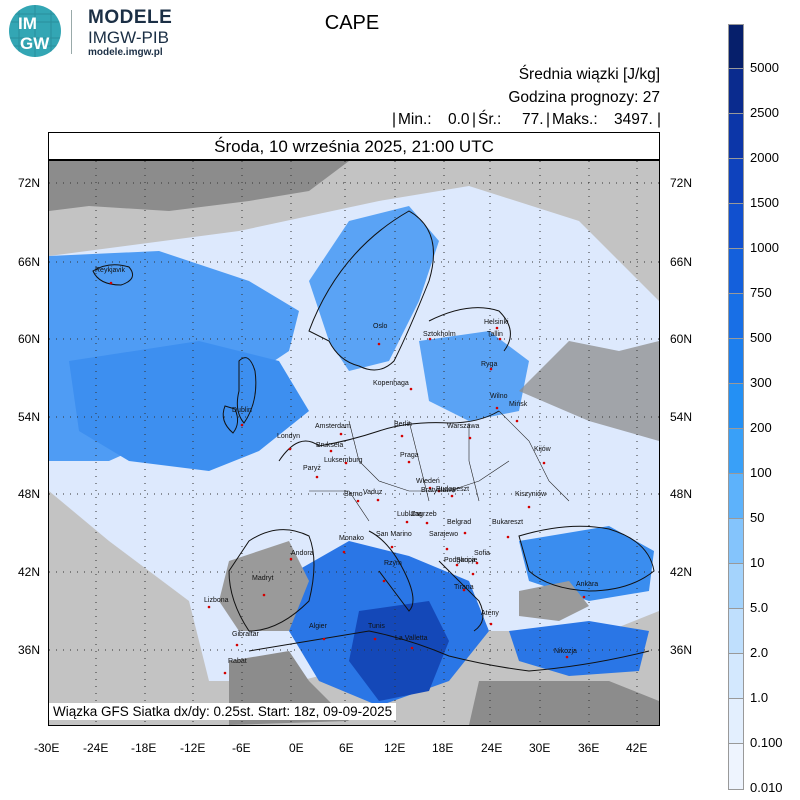  What do you see at coordinates (373, 492) in the screenshot?
I see `city-label: Vaduz` at bounding box center [373, 492].